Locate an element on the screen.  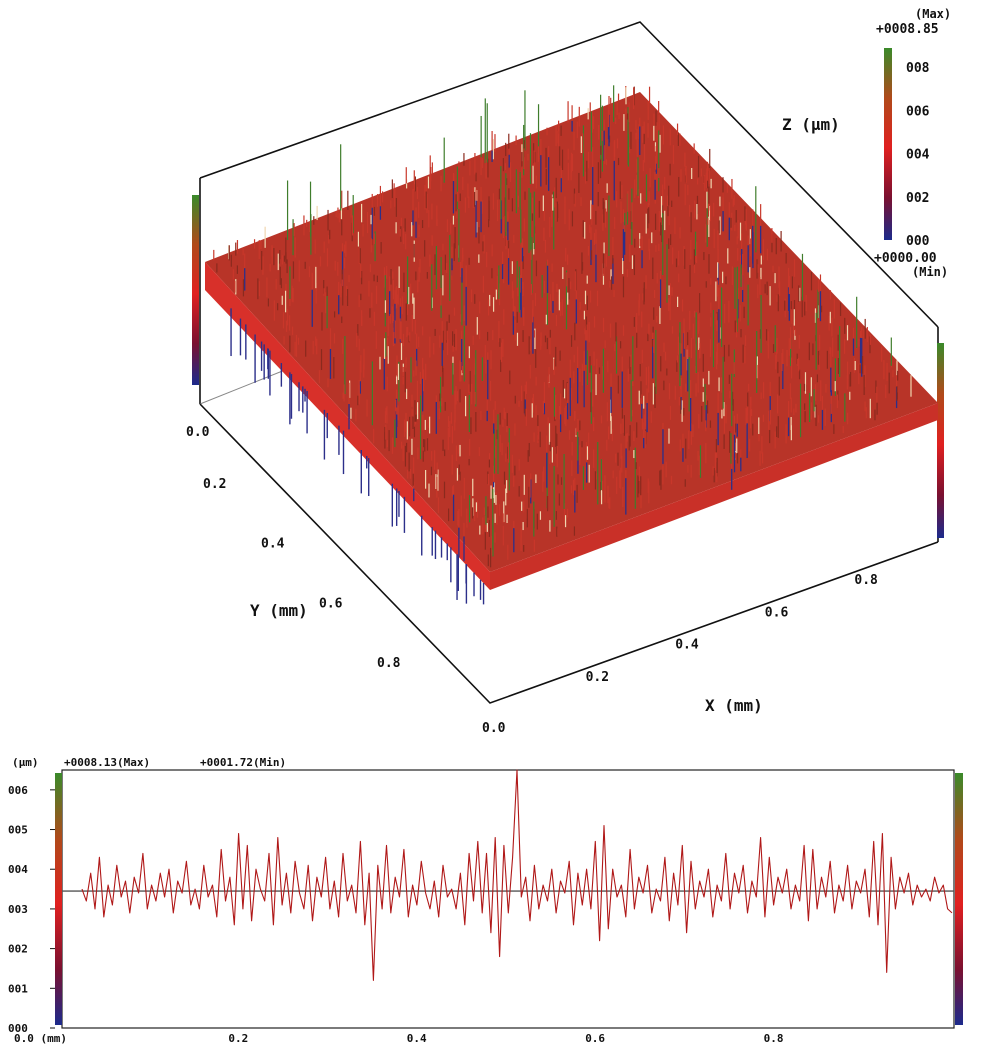
colorbar-tick-label: 006 is located at coordinates (918, 111).